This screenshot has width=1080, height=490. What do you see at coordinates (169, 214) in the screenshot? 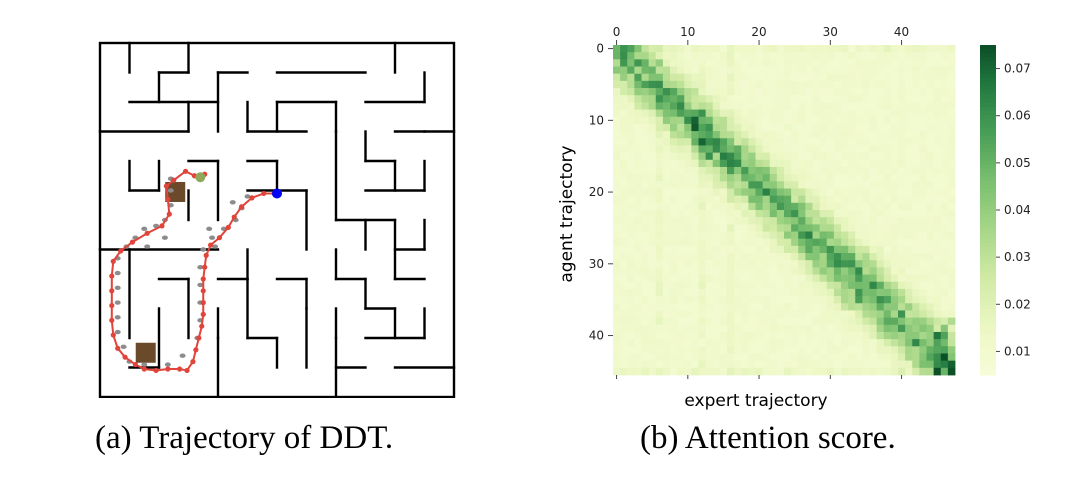
I see `agent-path-point` at bounding box center [169, 214].